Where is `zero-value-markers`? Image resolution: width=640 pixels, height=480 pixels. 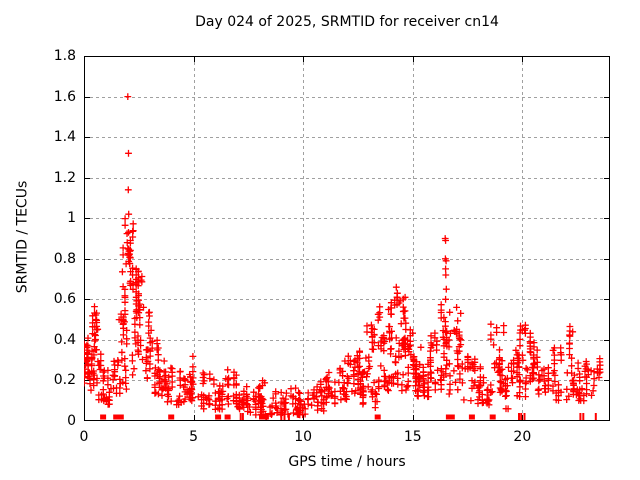 zero-value-markers is located at coordinates (348, 416).